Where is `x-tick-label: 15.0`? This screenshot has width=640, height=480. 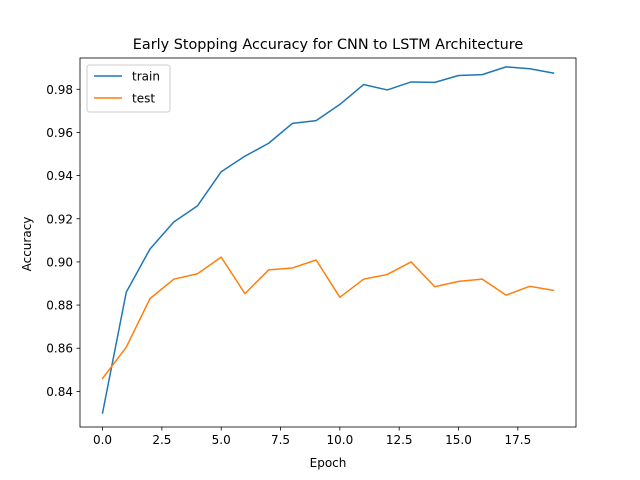 x-tick-label: 15.0 is located at coordinates (458, 440).